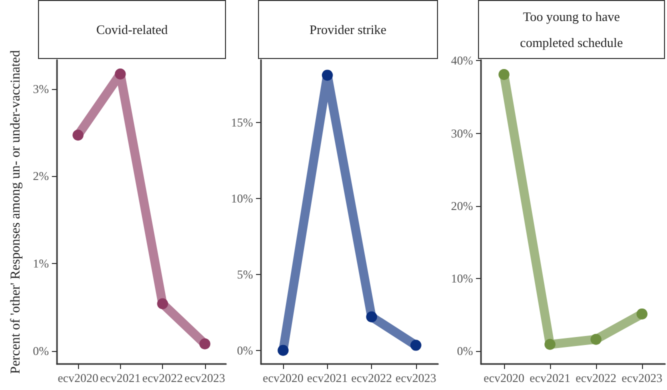  What do you see at coordinates (40, 263) in the screenshot?
I see `y-tick-label: 1%` at bounding box center [40, 263].